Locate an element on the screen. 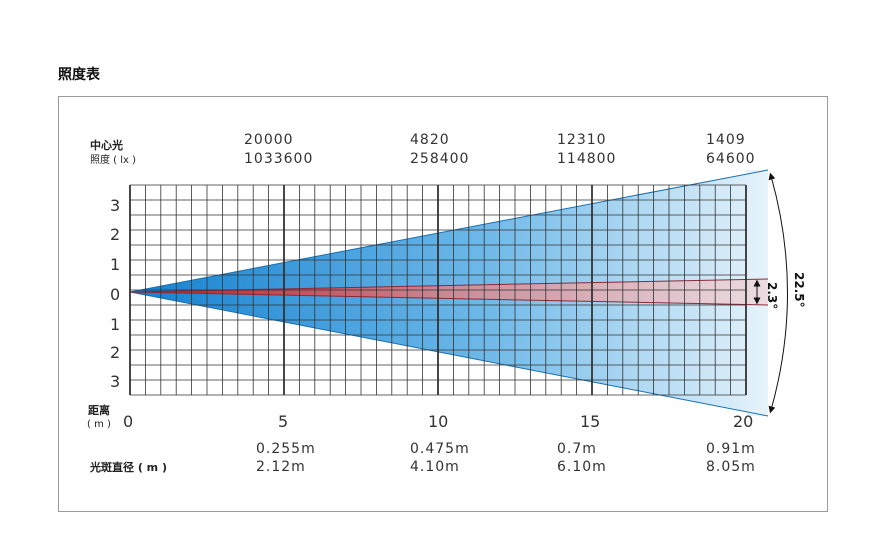  spot-narrow-20: 0.91m is located at coordinates (731, 449).